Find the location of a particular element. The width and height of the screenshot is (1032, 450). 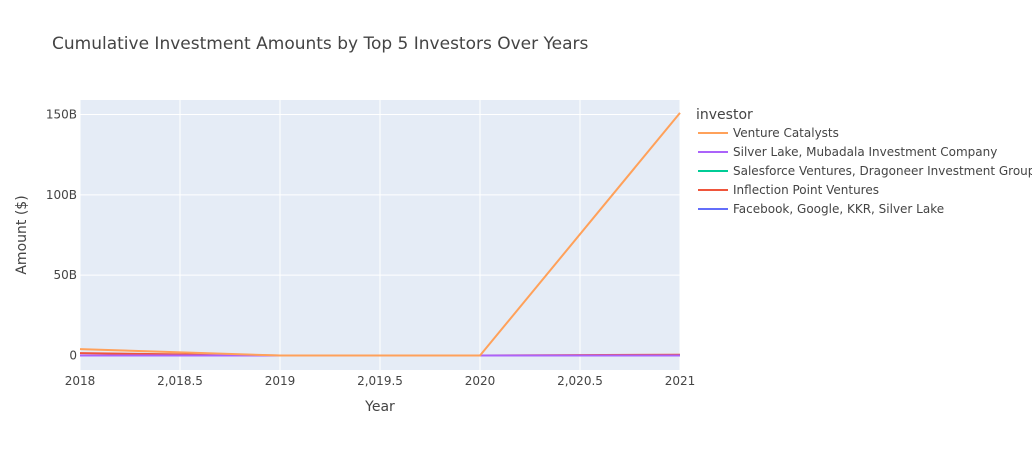

y-axis-title: Amount ($) is located at coordinates (22, 234).